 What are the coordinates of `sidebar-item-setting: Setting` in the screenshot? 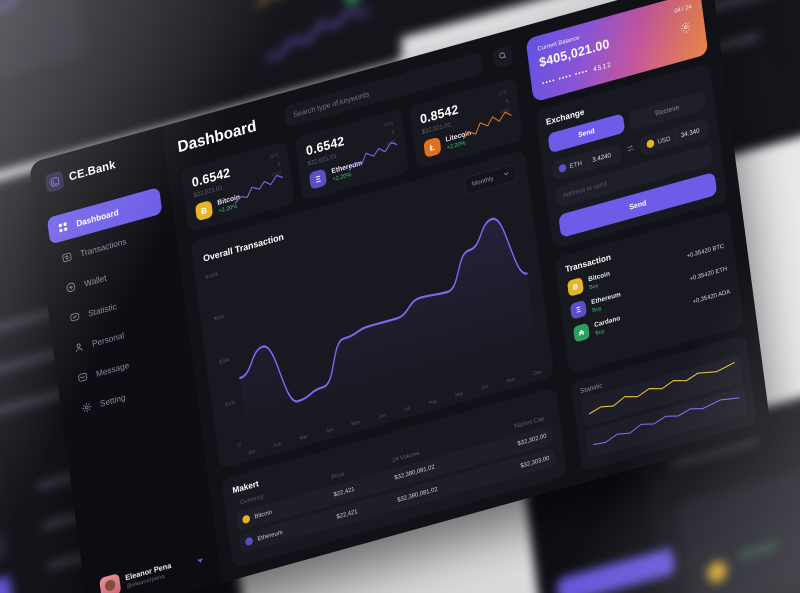 It's located at (129, 396).